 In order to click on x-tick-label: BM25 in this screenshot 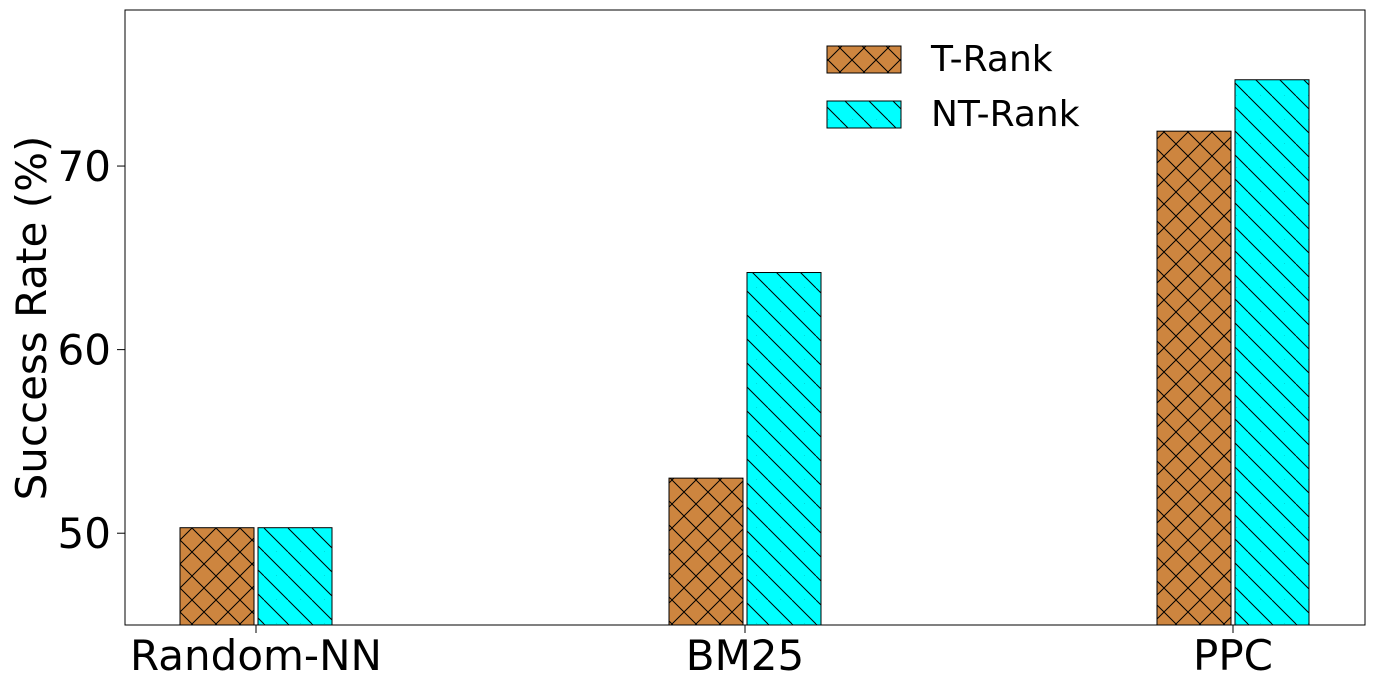, I will do `click(745, 655)`.